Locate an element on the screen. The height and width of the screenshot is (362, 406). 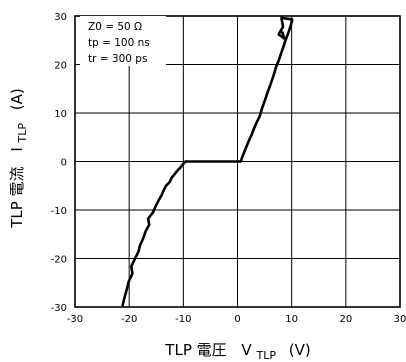
y-tick-label: 0 is located at coordinates (64, 163).